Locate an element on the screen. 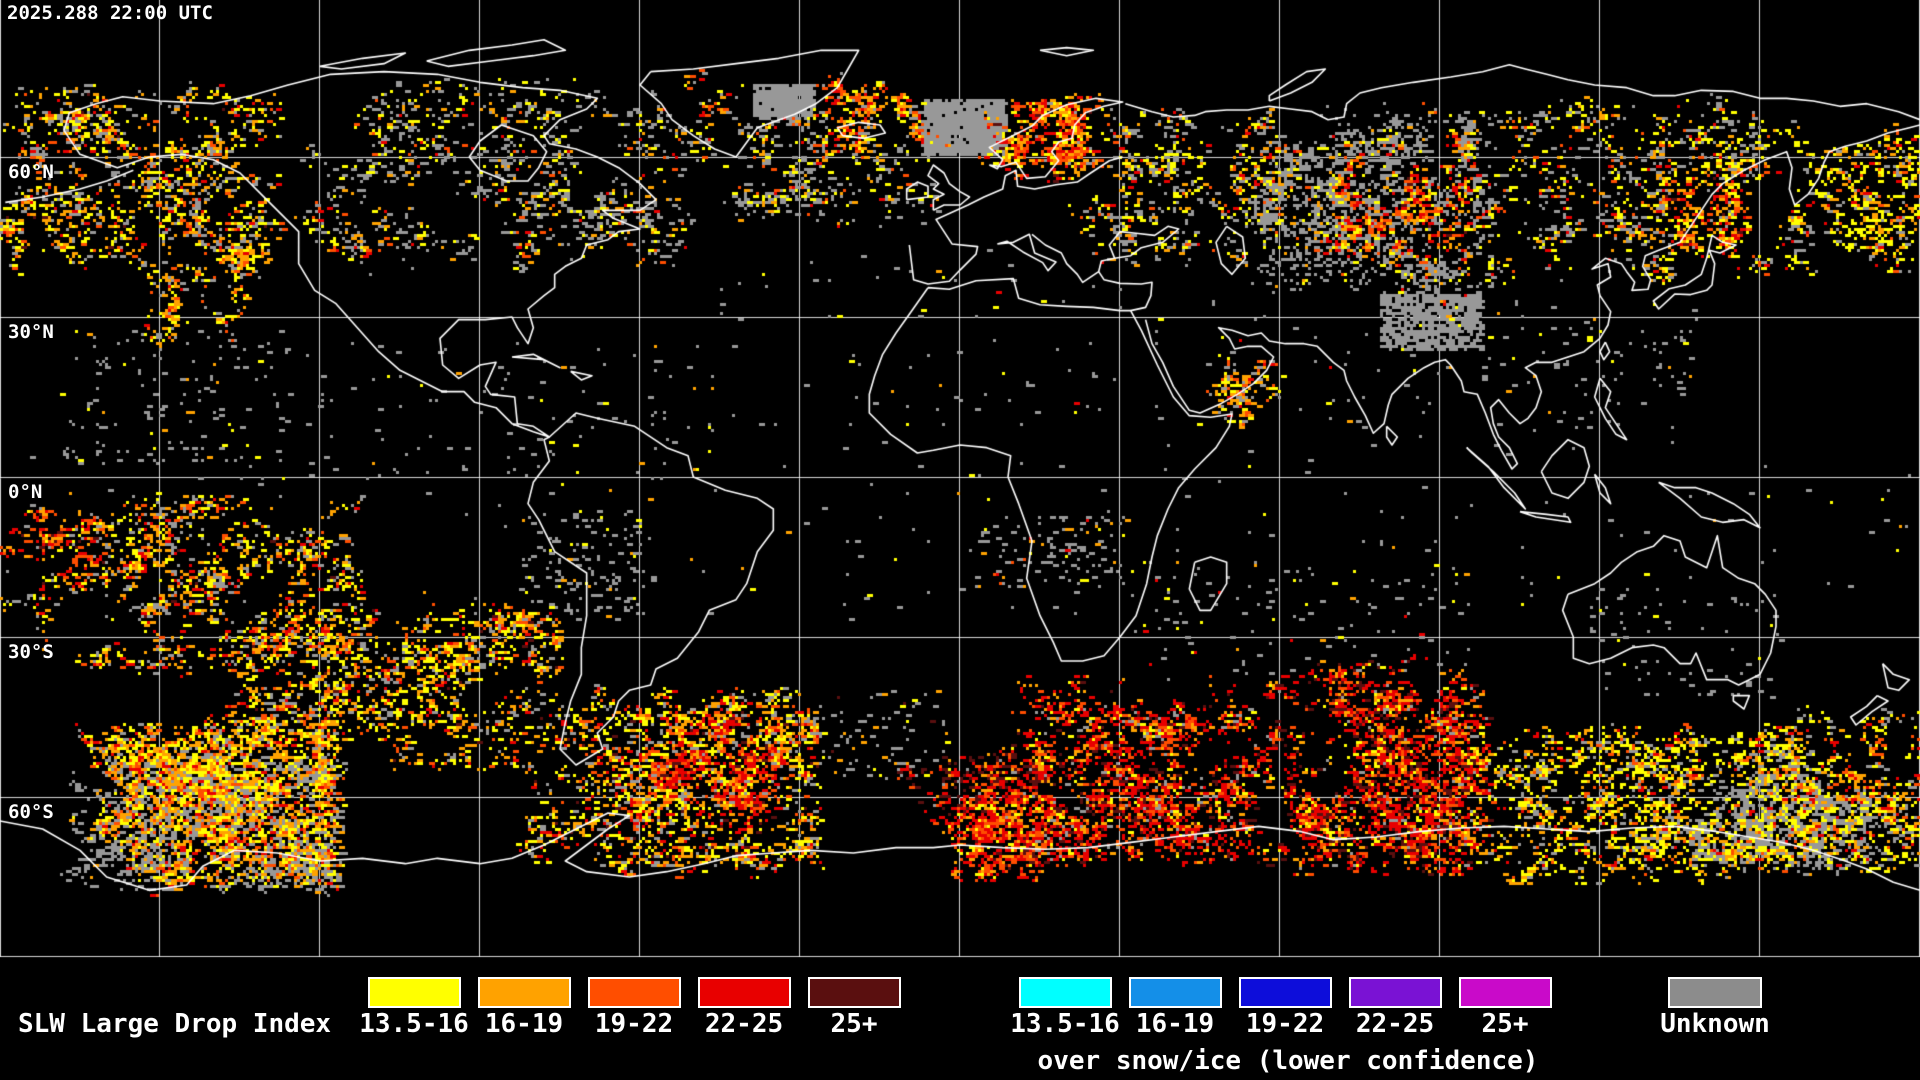 Image resolution: width=1920 pixels, height=1080 pixels. latitude-label-1: 30°N is located at coordinates (31, 332).